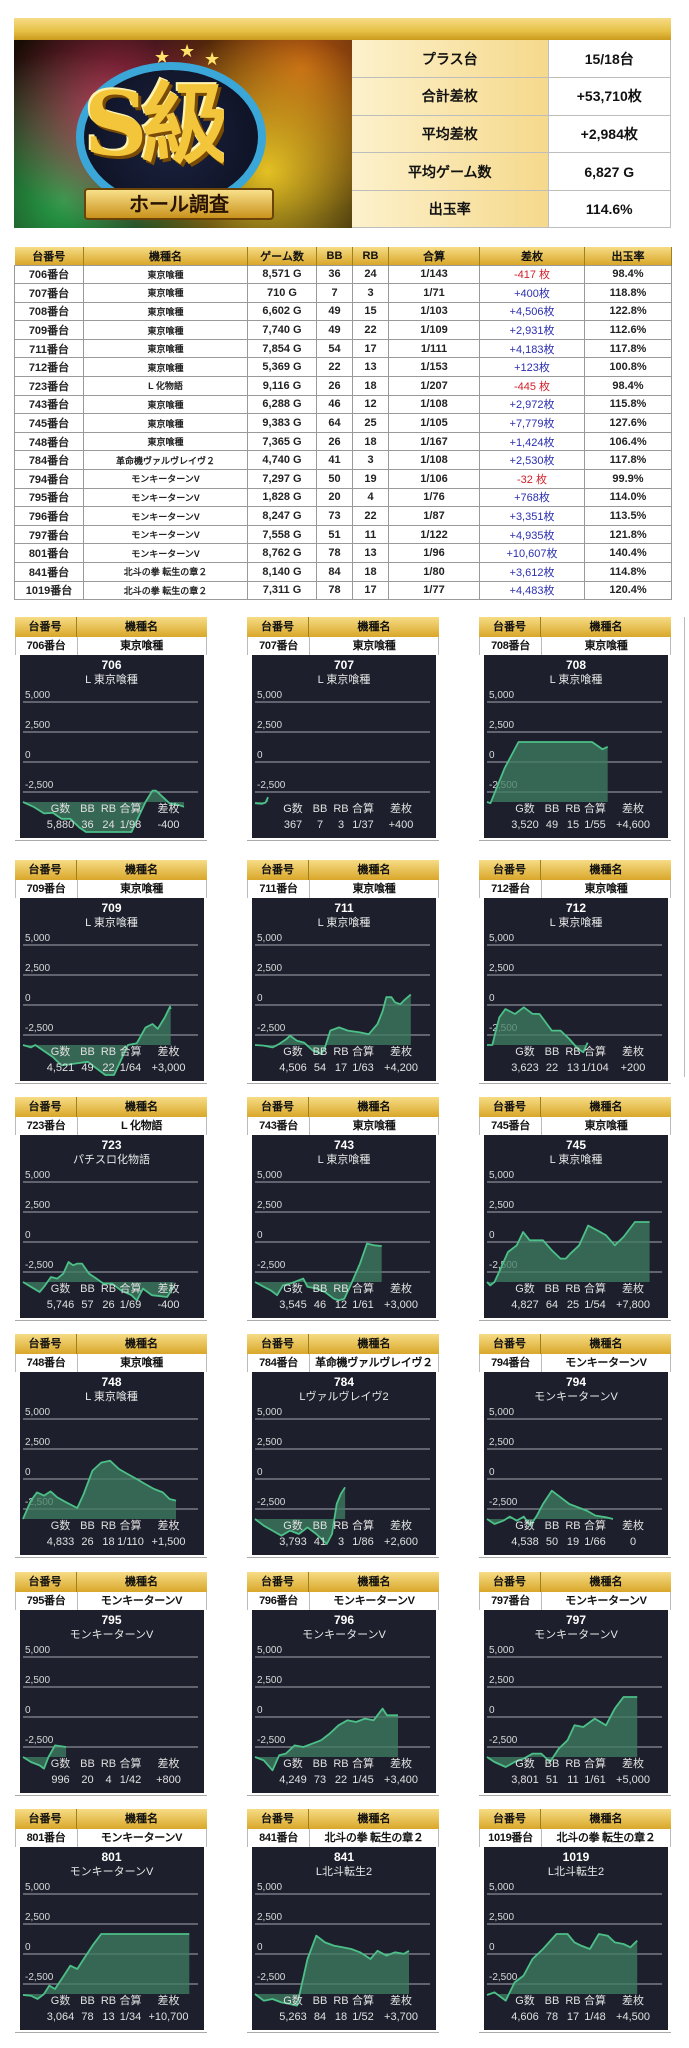 This screenshot has height=2048, width=689. What do you see at coordinates (47, 889) in the screenshot?
I see `machine-number: 709番台` at bounding box center [47, 889].